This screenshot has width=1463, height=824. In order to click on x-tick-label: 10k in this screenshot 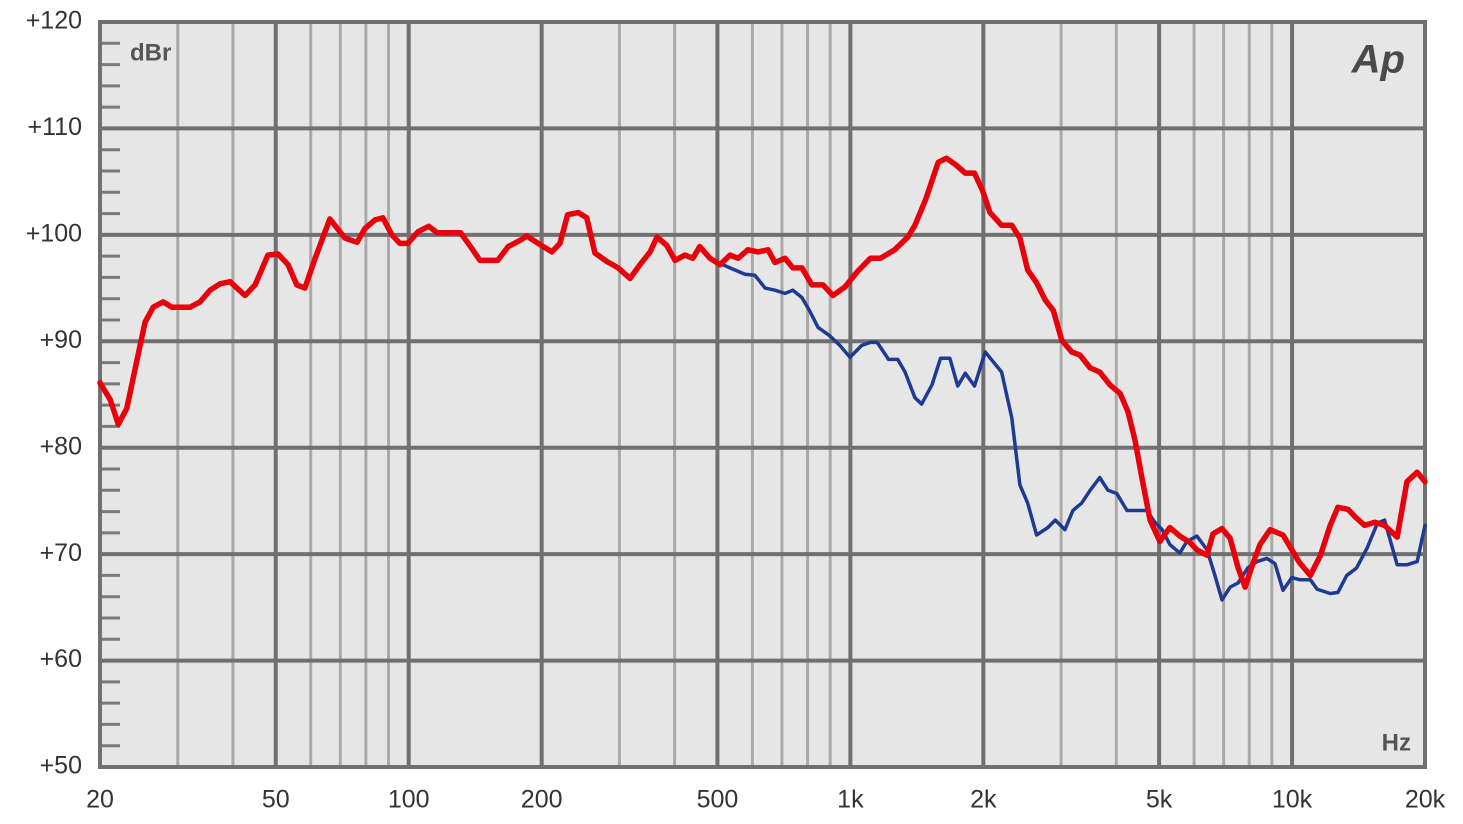, I will do `click(1292, 800)`.